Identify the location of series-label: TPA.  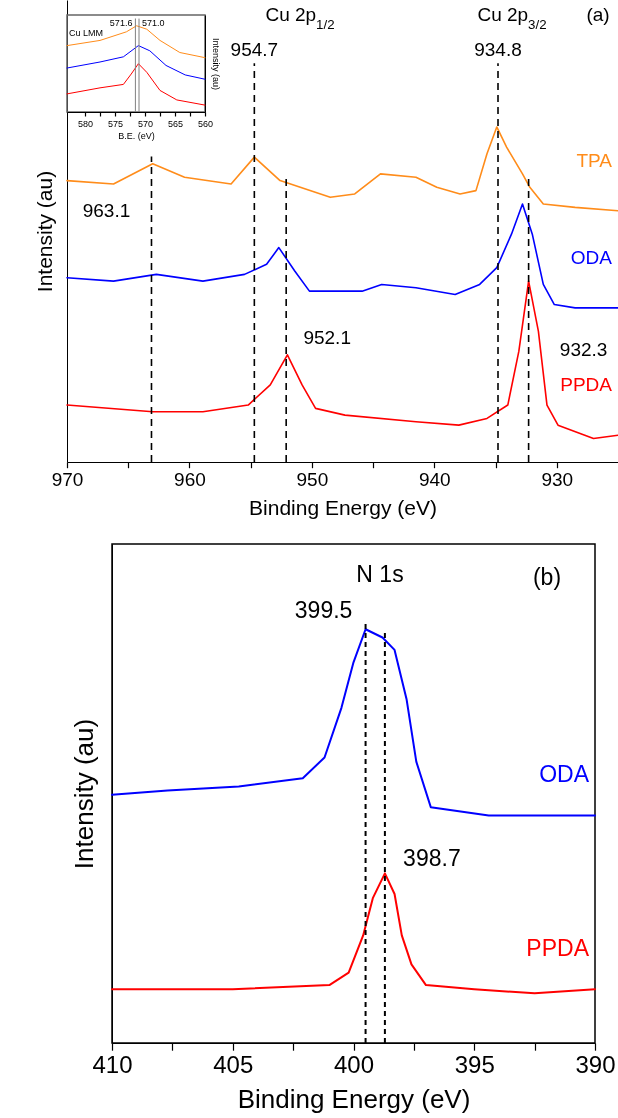
(594, 160).